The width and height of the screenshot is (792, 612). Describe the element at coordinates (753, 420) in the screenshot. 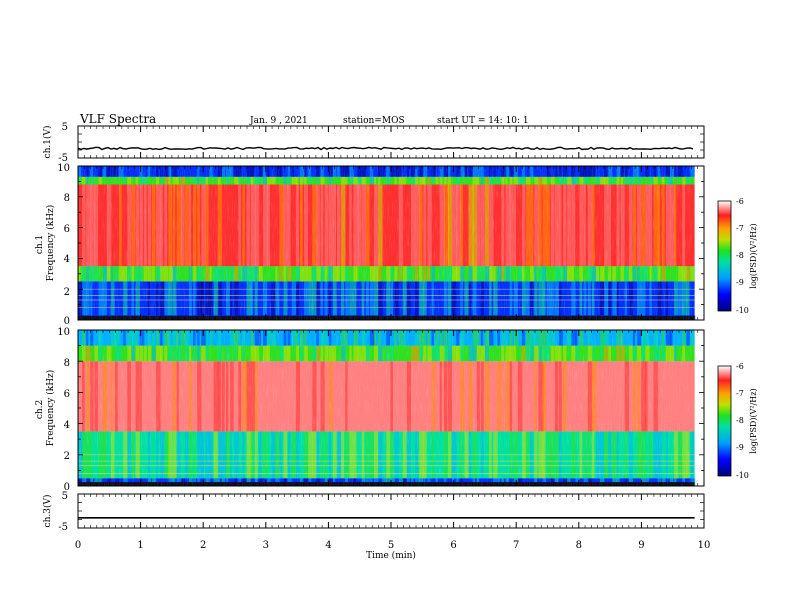

I see `cb2-label: log(PSD)(V²/Hz)` at that location.